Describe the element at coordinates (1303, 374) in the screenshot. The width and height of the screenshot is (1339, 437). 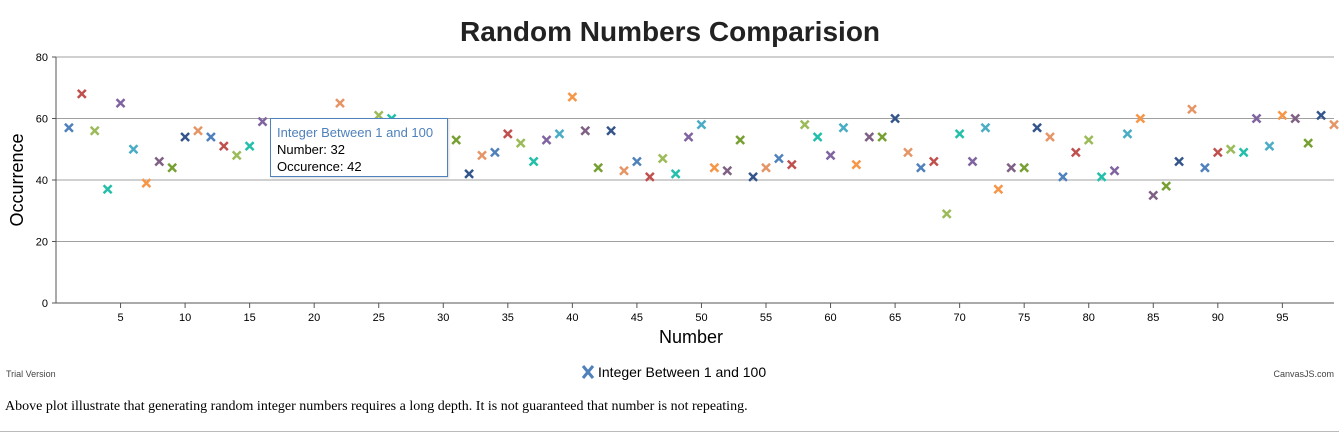
I see `credit-link: CanvasJS.com` at that location.